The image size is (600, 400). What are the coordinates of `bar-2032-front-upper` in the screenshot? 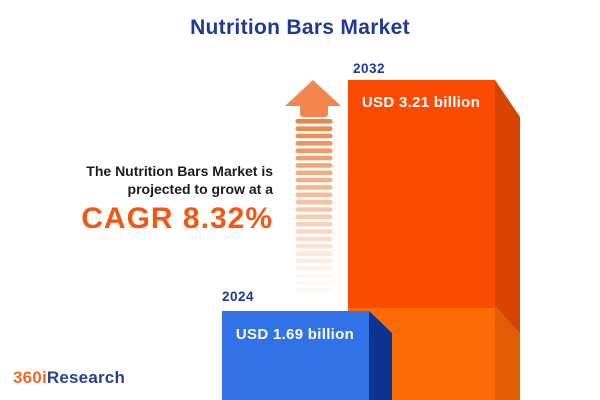 It's located at (421, 194).